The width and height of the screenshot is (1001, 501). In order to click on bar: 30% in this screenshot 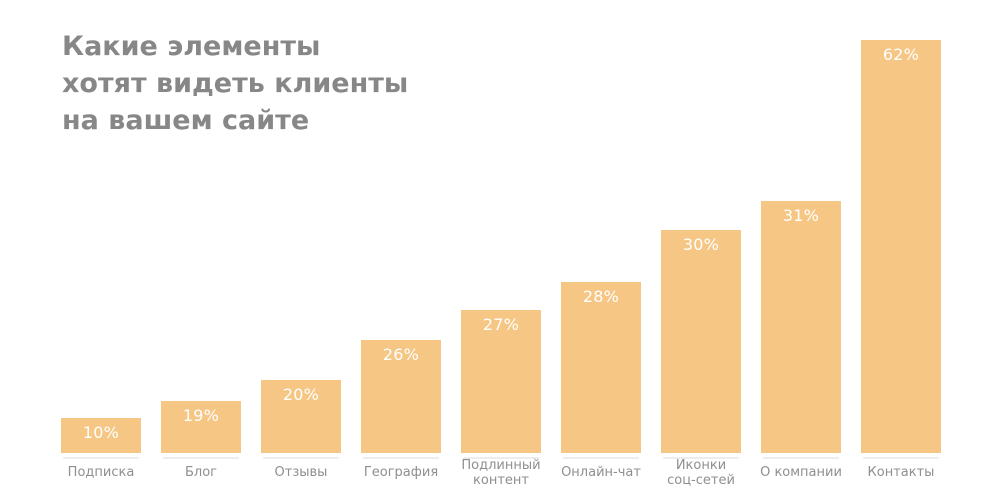, I will do `click(701, 341)`.